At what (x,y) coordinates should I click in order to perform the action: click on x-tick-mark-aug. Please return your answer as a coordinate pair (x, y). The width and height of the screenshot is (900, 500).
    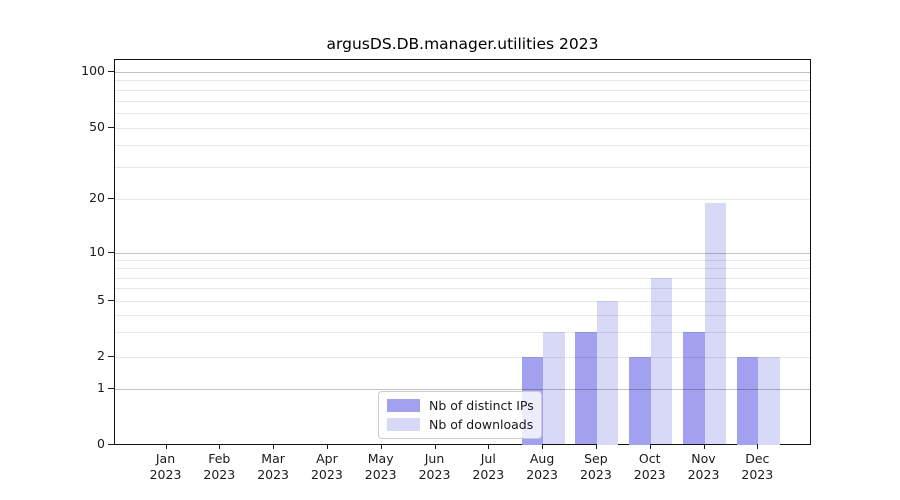
    Looking at the image, I should click on (543, 446).